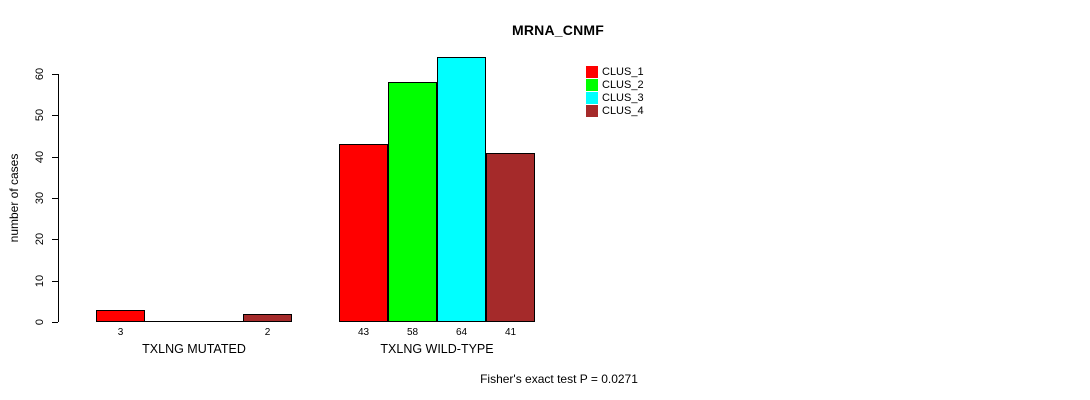  Describe the element at coordinates (623, 72) in the screenshot. I see `legend-label-clus_1: CLUS_1` at that location.